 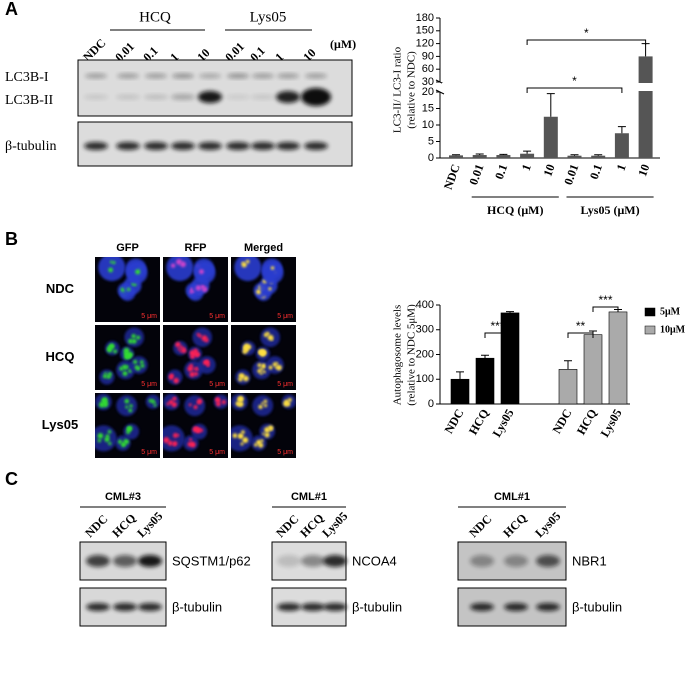 What do you see at coordinates (670, 311) in the screenshot?
I see `legend-label: 5μM` at bounding box center [670, 311].